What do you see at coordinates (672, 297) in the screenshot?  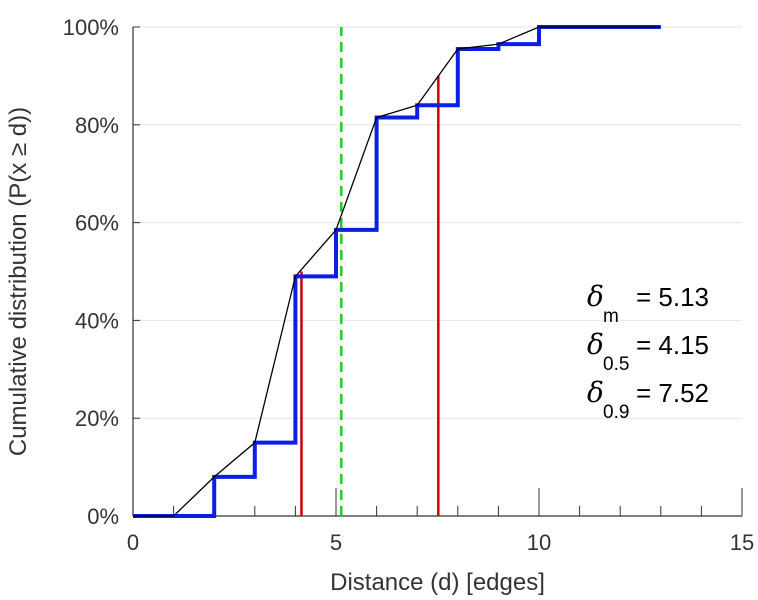 I see `annotation-value: = 5.13` at bounding box center [672, 297].